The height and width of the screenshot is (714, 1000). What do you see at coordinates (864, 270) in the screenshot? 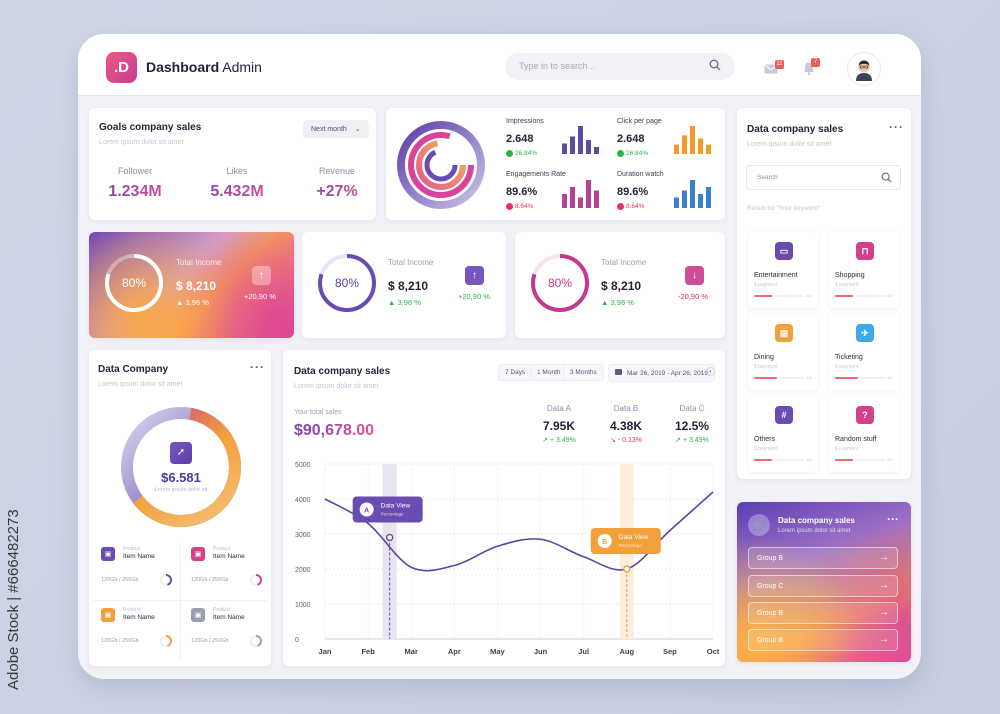
I see `category-tile: ⊓ Shopping $ payment 0/5` at bounding box center [864, 270].